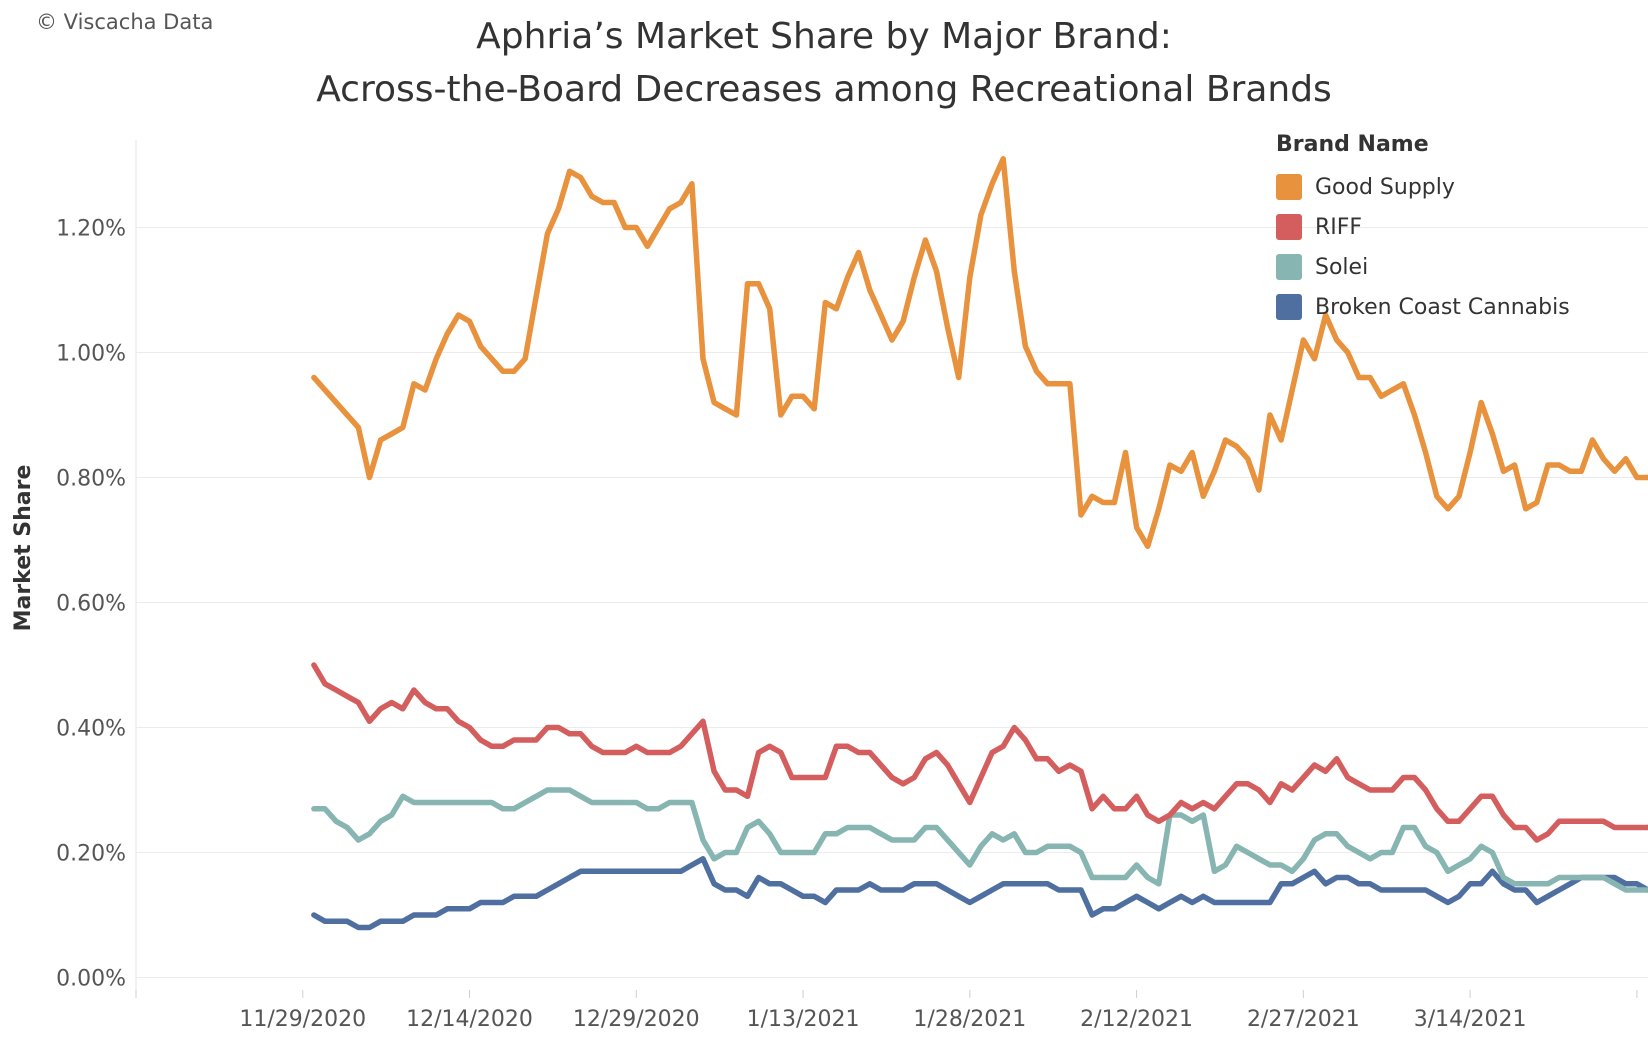 Image resolution: width=1648 pixels, height=1042 pixels. I want to click on x-tick-label: 1/28/2021, so click(969, 1019).